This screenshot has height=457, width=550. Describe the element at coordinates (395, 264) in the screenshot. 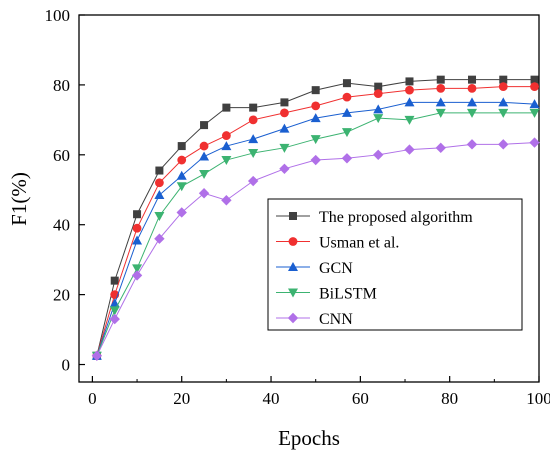

I see `legend-box` at that location.